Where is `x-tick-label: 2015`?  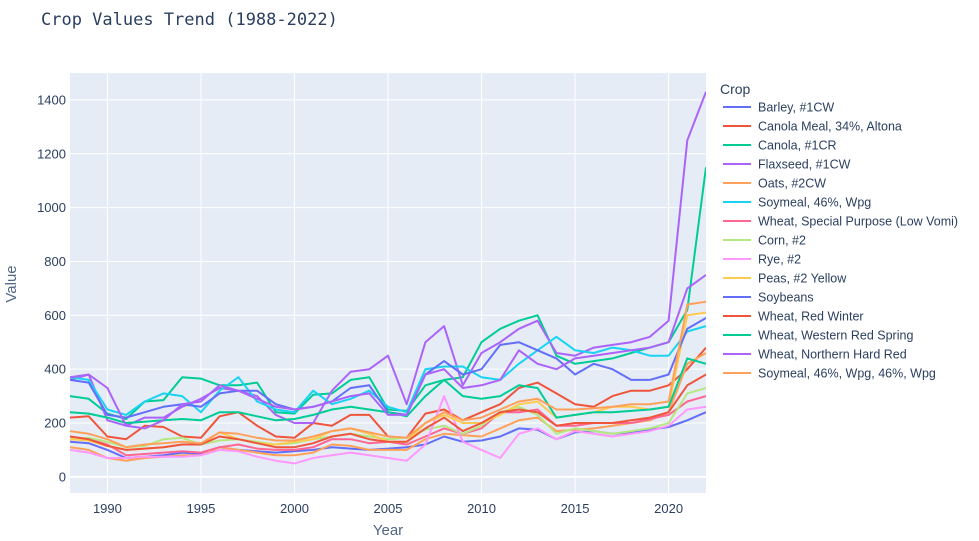
x-tick-label: 2015 is located at coordinates (575, 508).